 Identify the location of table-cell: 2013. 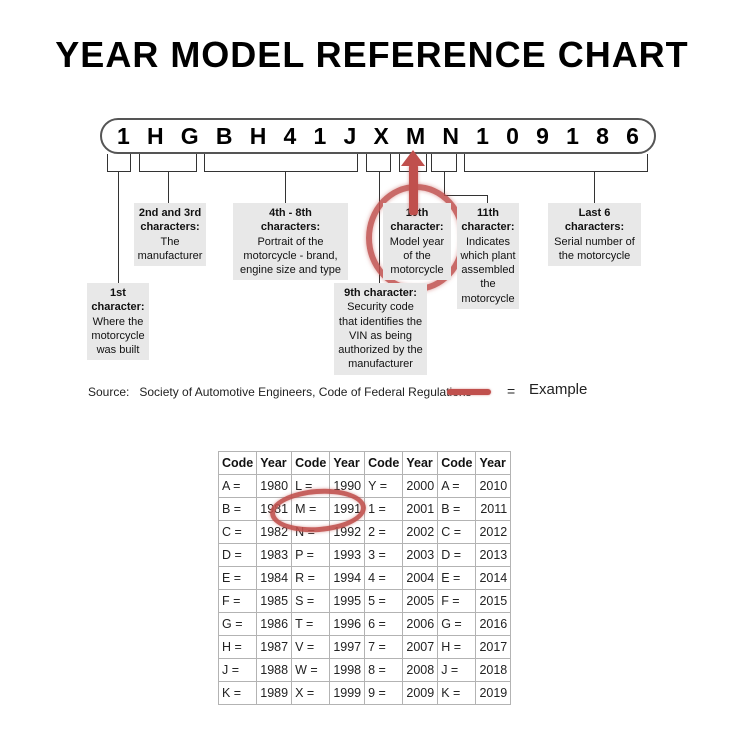
(493, 555).